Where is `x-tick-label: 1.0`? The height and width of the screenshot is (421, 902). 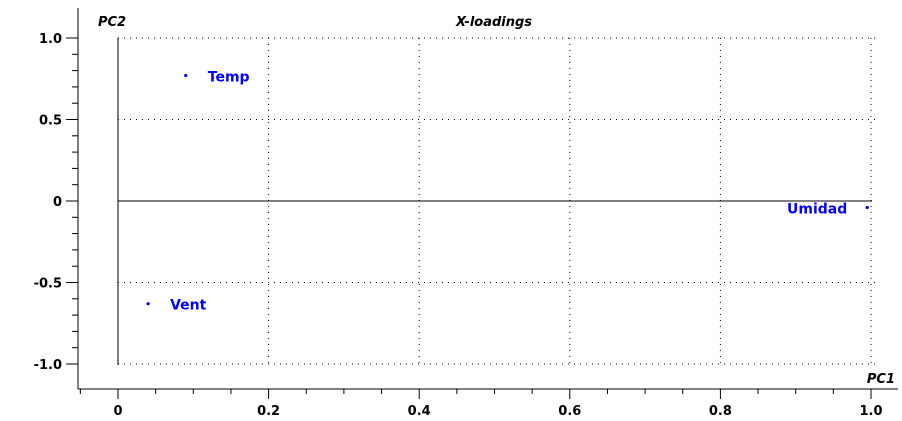
x-tick-label: 1.0 is located at coordinates (870, 411).